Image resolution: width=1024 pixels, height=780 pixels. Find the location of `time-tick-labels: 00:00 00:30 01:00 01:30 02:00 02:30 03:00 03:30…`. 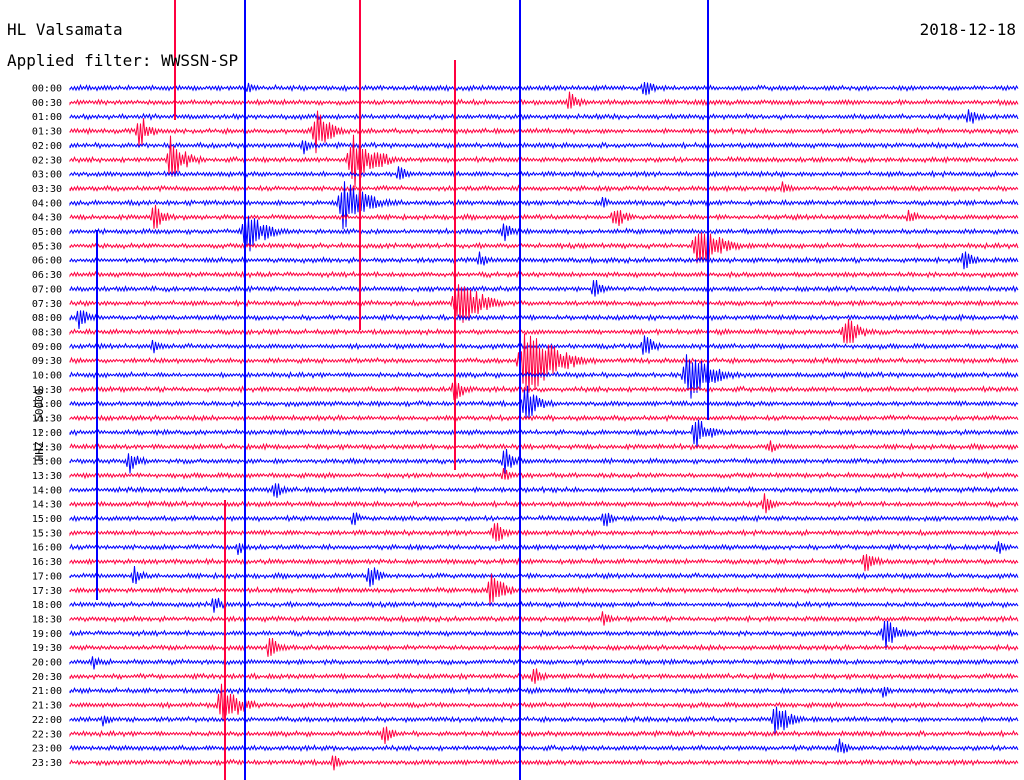

time-tick-labels: 00:00 00:30 01:00 01:30 02:00 02:30 03:00 03:30… is located at coordinates (47, 426).